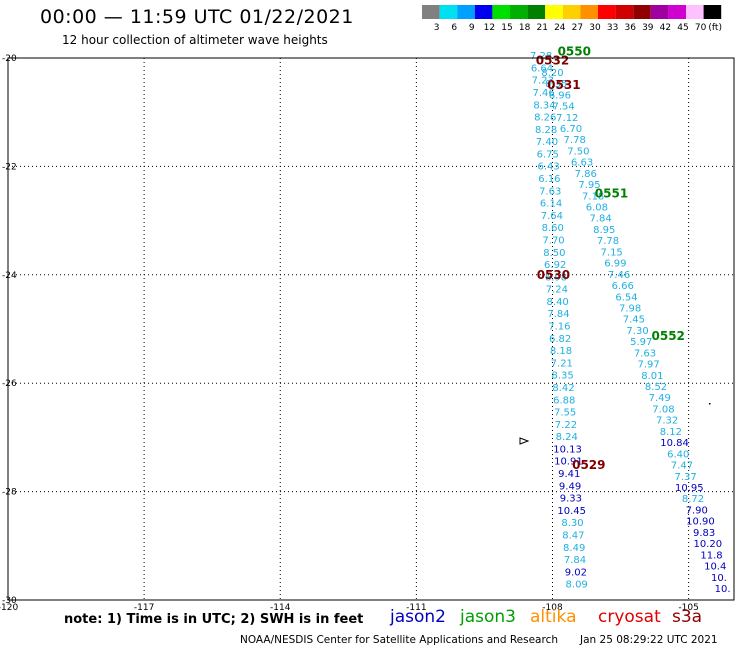 This screenshot has height=650, width=740. I want to click on lat-tick-label: -30, so click(9, 601).